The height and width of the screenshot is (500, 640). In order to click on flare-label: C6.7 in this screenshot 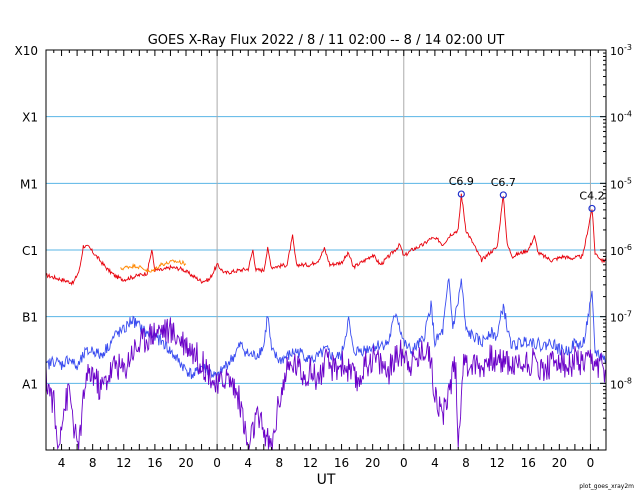, I will do `click(503, 182)`.